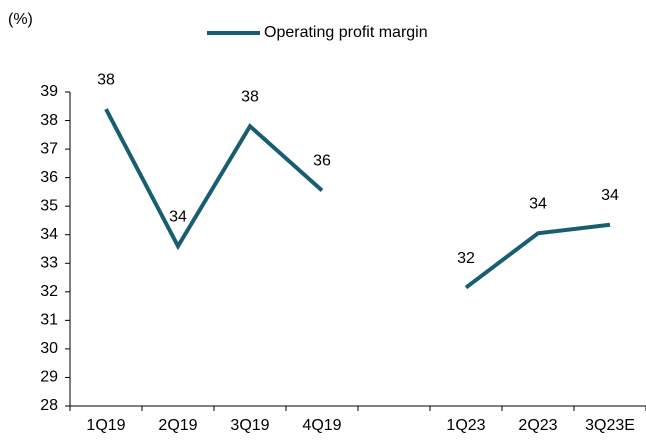 This screenshot has width=646, height=441. Describe the element at coordinates (321, 425) in the screenshot. I see `x-tick-label: 4Q19` at that location.